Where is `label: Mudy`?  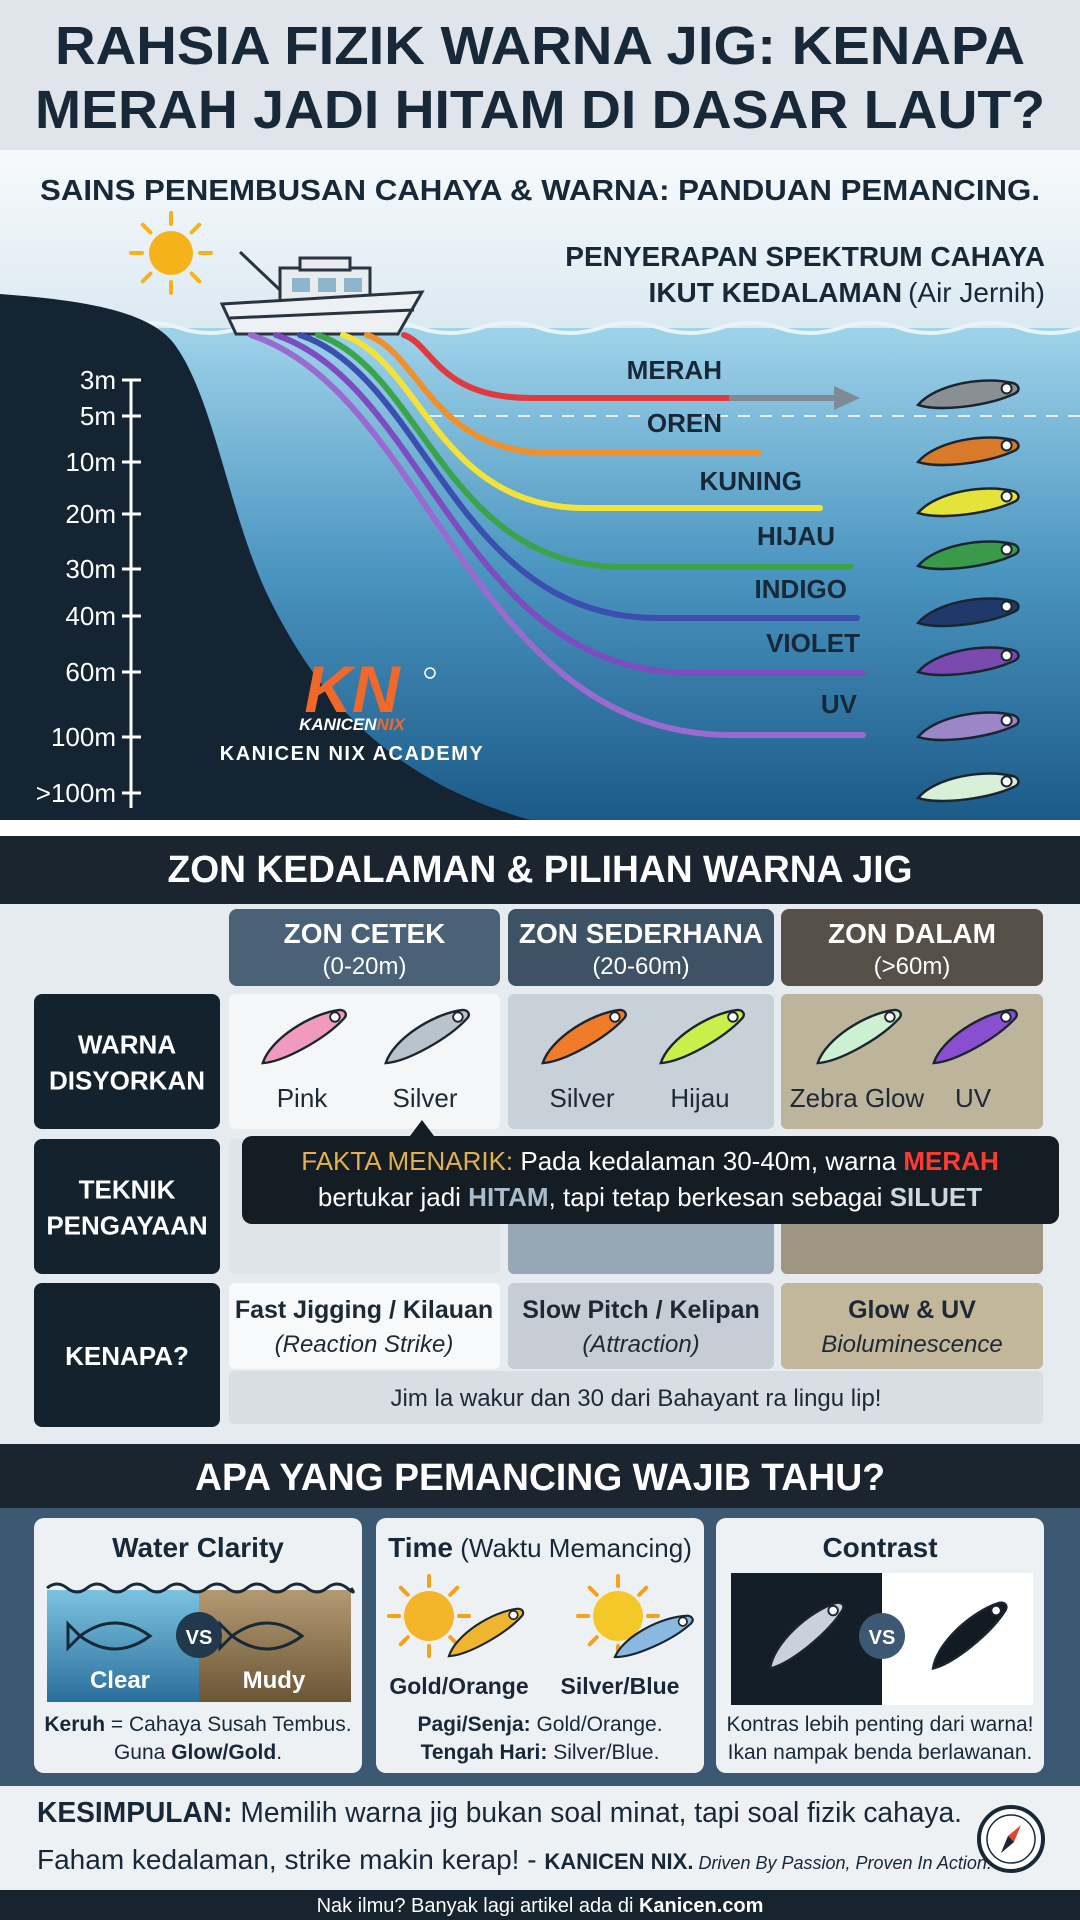 label: Mudy is located at coordinates (274, 1680).